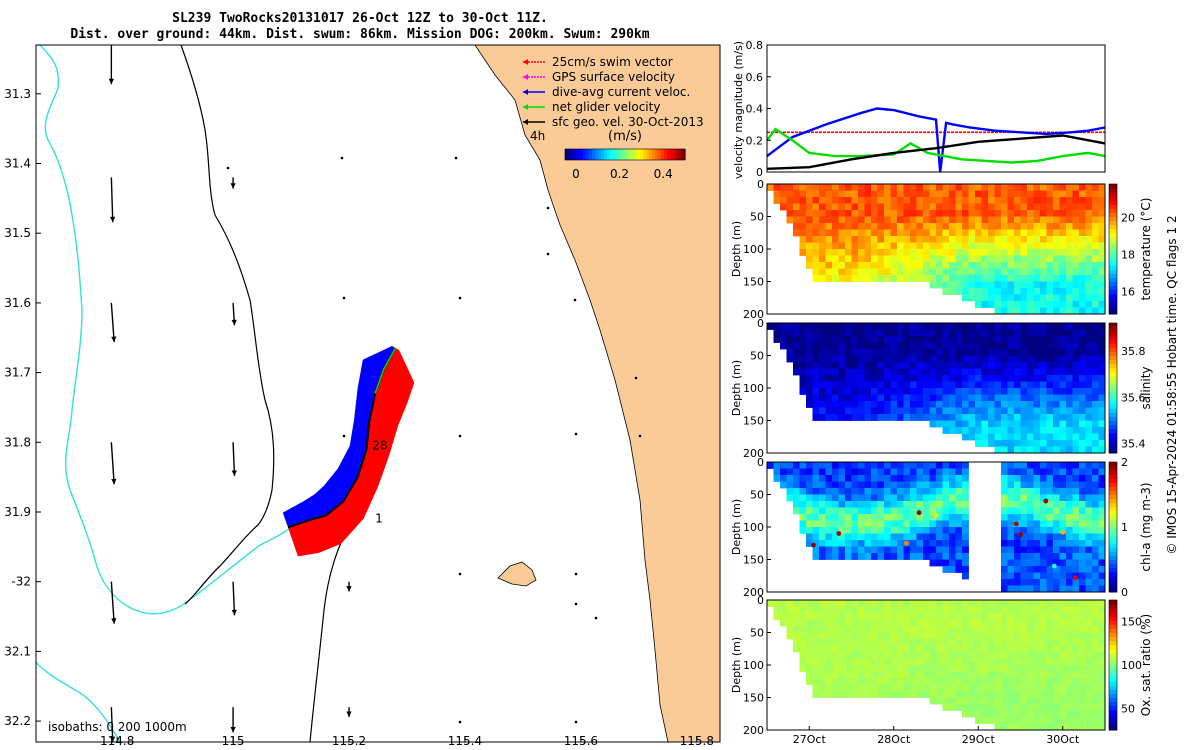 The height and width of the screenshot is (750, 1200). Describe the element at coordinates (753, 665) in the screenshot. I see `section-ytick-label-3-2: 100` at that location.